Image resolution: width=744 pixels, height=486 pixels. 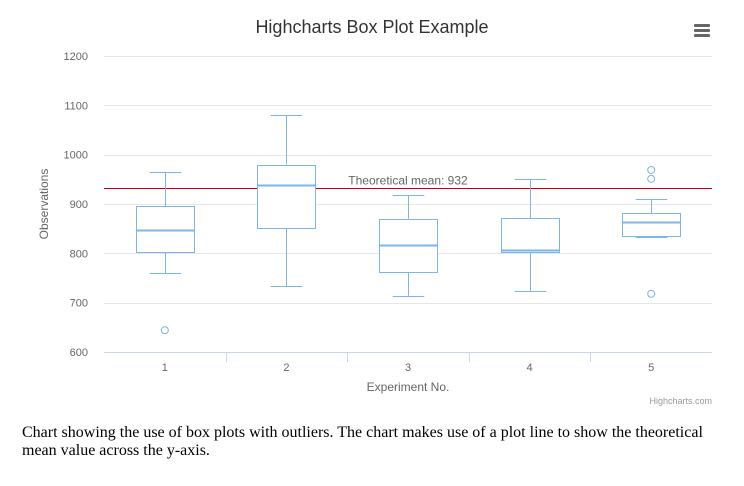 What do you see at coordinates (286, 368) in the screenshot?
I see `x-tick-label: 2` at bounding box center [286, 368].